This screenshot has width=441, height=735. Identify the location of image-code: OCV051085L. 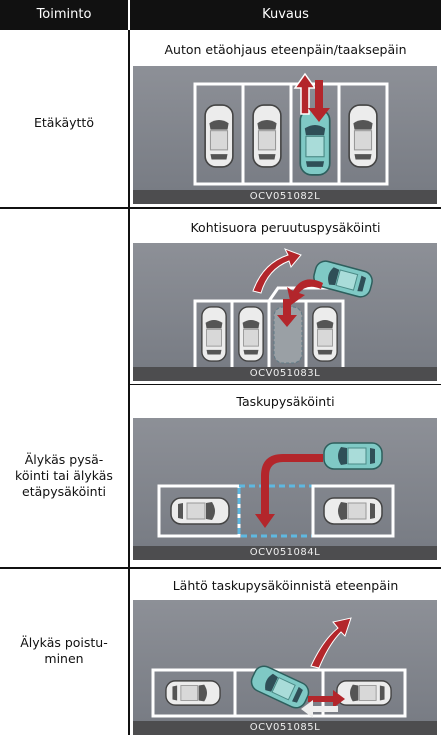
(285, 728).